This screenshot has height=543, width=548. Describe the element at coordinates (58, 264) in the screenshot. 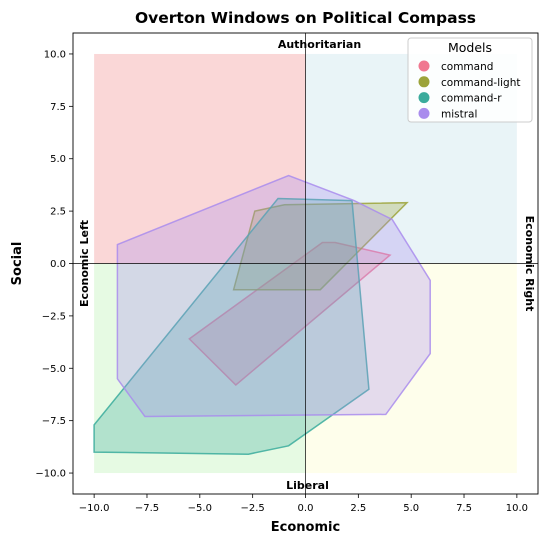

I see `y-tick-label: 0.0` at that location.